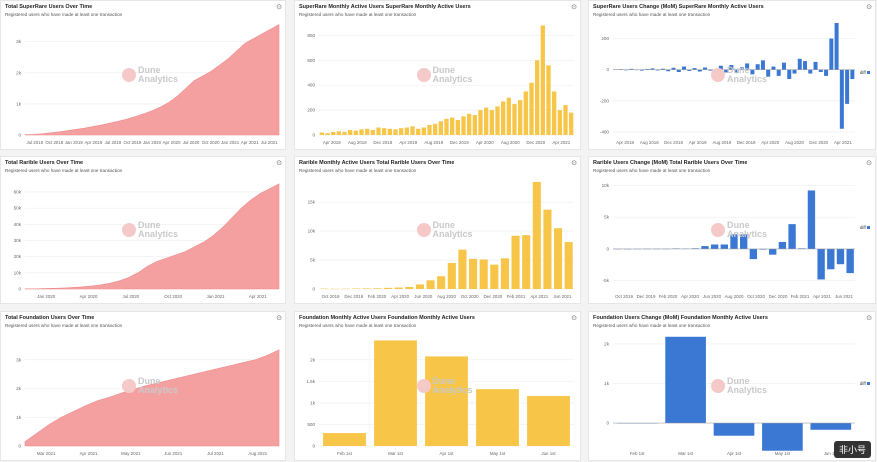  Describe the element at coordinates (311, 35) in the screenshot. I see `y-tick-label: 800` at that location.